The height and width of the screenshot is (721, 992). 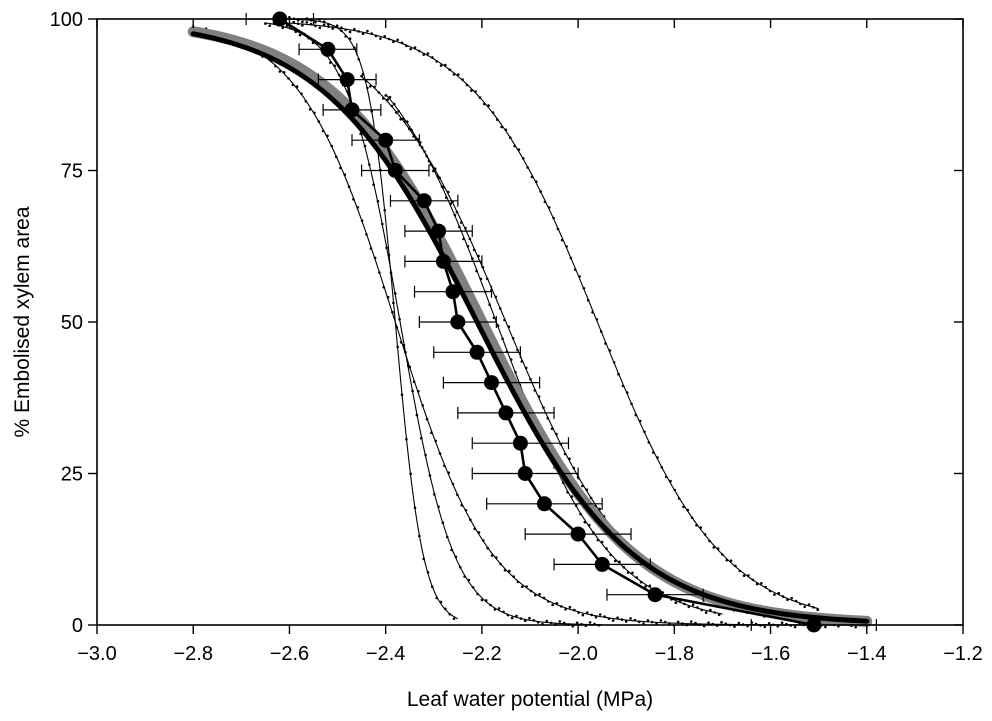 What do you see at coordinates (962, 654) in the screenshot?
I see `x-tick-label: −1.2` at bounding box center [962, 654].